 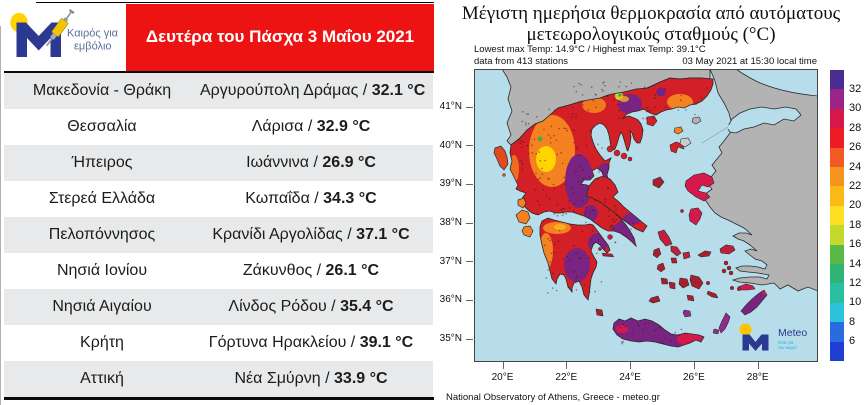 I want to click on svg-text: Meteo, so click(x=792, y=333).